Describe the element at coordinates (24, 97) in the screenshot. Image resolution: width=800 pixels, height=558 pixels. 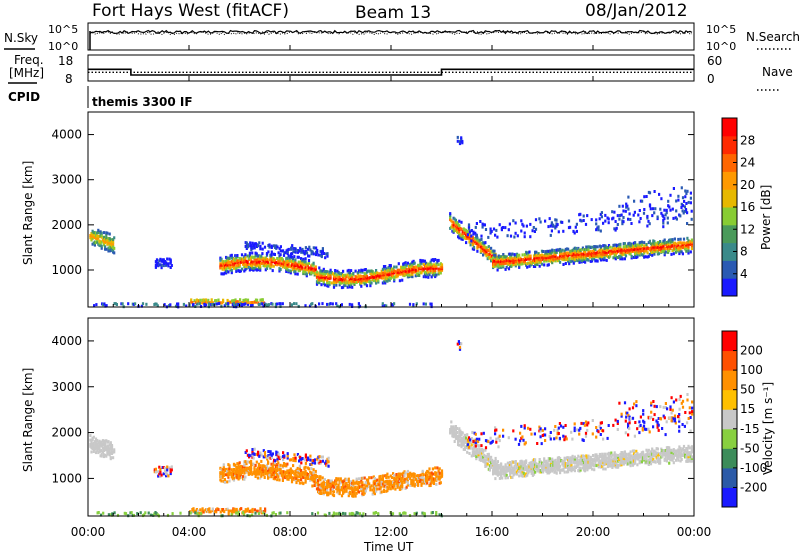
I see `cpid-label: CPID` at that location.